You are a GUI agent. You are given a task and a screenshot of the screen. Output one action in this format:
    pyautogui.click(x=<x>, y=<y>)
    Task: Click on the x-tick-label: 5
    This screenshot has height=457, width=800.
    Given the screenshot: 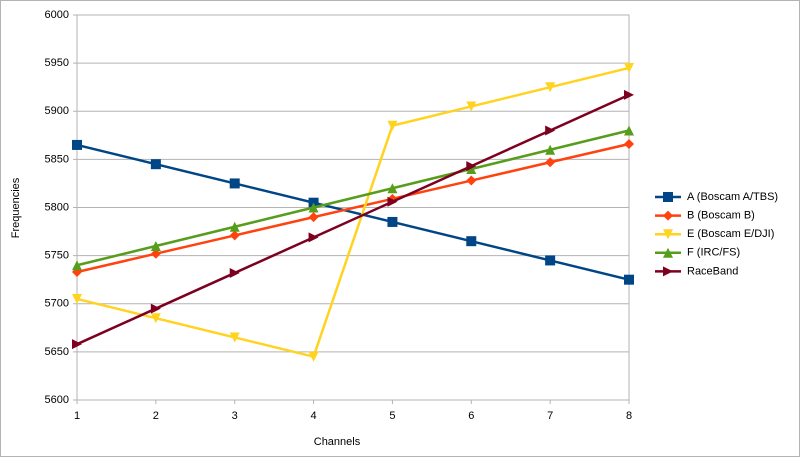 What is the action you would take?
    pyautogui.click(x=392, y=416)
    